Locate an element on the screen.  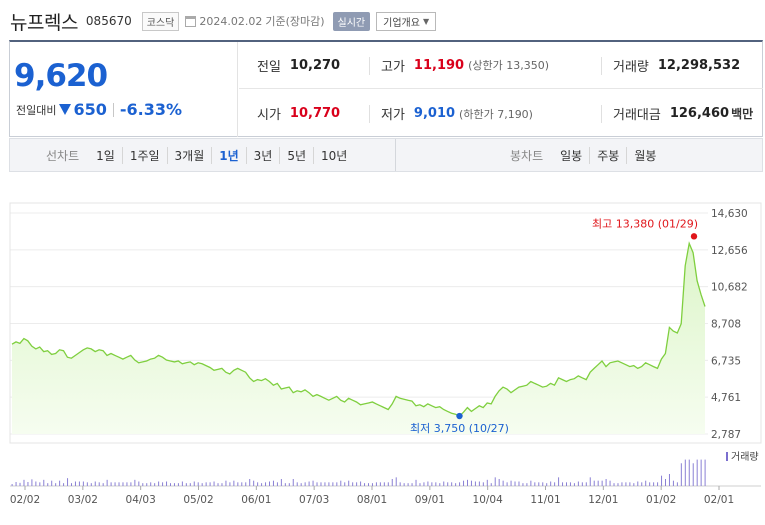
period-1y: 1년 is located at coordinates (228, 155).